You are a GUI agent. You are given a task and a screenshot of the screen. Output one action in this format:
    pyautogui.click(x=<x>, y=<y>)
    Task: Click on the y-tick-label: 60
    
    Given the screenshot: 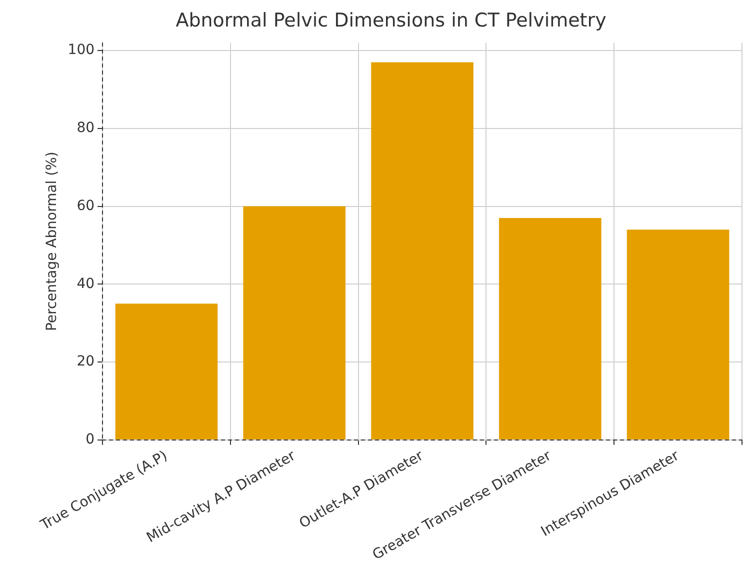 What is the action you would take?
    pyautogui.click(x=85, y=206)
    